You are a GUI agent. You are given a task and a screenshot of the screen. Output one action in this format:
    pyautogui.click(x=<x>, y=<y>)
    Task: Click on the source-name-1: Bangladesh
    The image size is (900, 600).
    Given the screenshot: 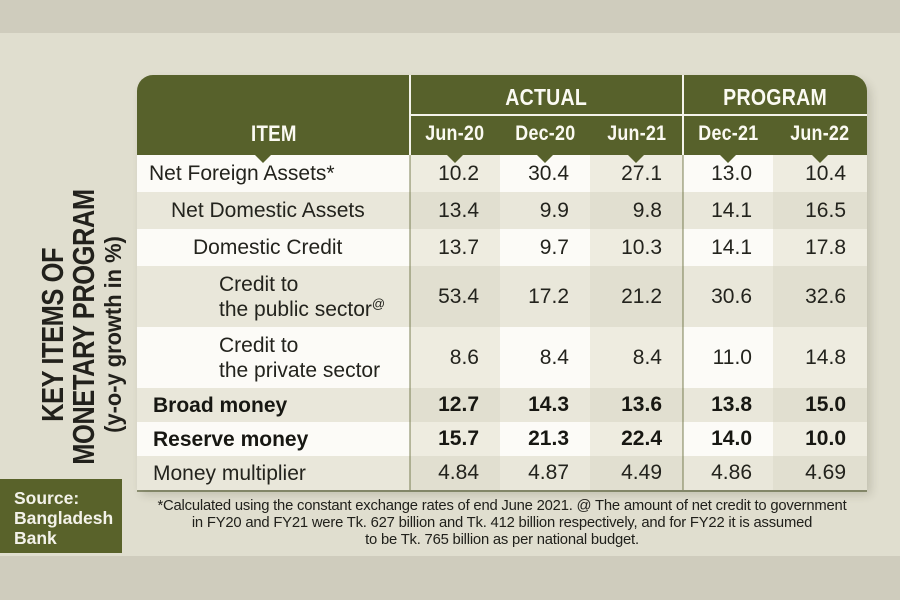 What is the action you would take?
    pyautogui.click(x=64, y=518)
    